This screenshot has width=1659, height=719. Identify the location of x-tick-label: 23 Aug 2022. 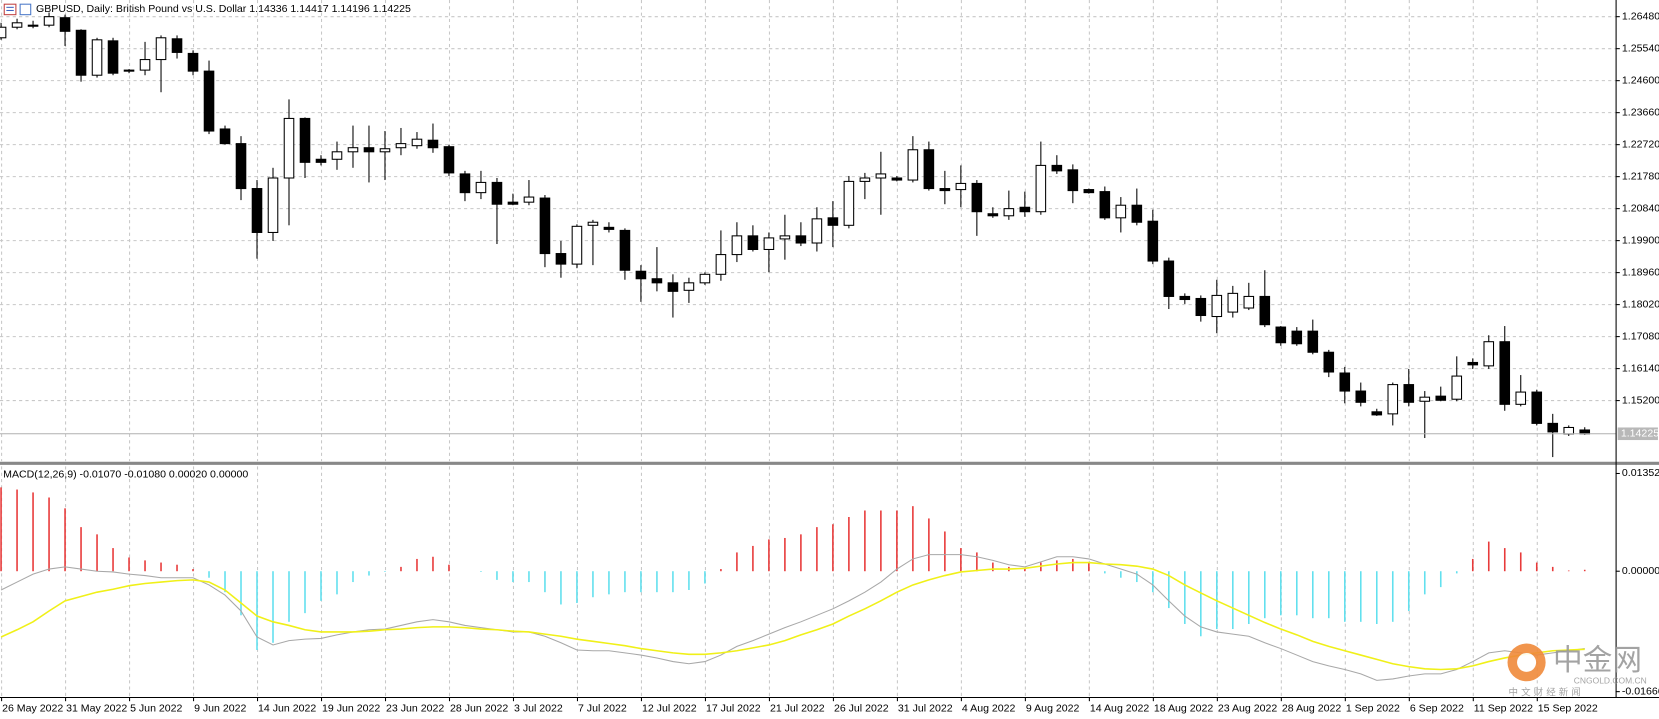
(1248, 708).